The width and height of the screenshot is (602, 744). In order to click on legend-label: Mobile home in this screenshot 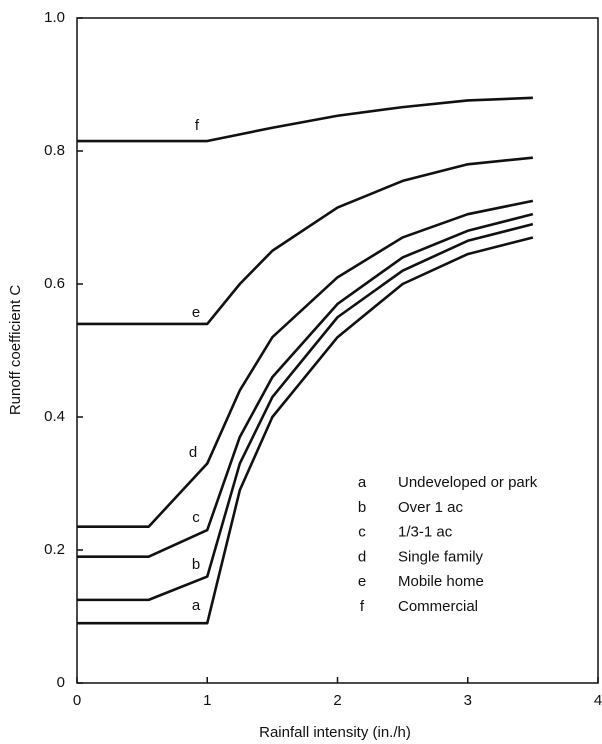, I will do `click(441, 581)`.